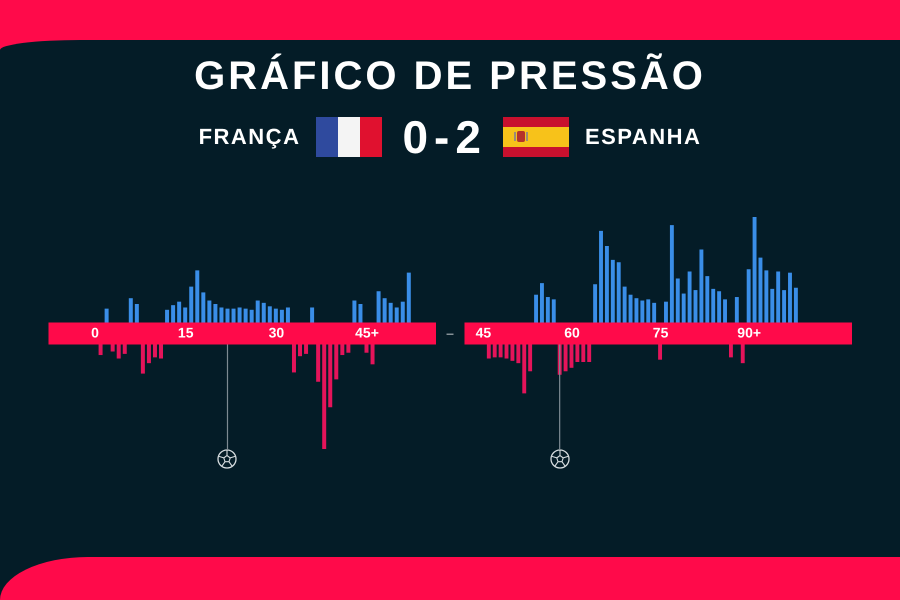 This screenshot has height=600, width=900. Describe the element at coordinates (484, 332) in the screenshot. I see `x-tick-label: 45` at that location.